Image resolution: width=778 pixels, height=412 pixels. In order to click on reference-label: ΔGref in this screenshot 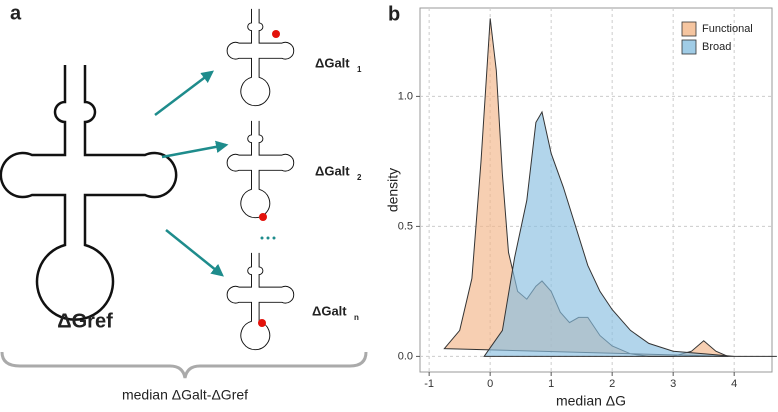, I will do `click(85, 321)`.